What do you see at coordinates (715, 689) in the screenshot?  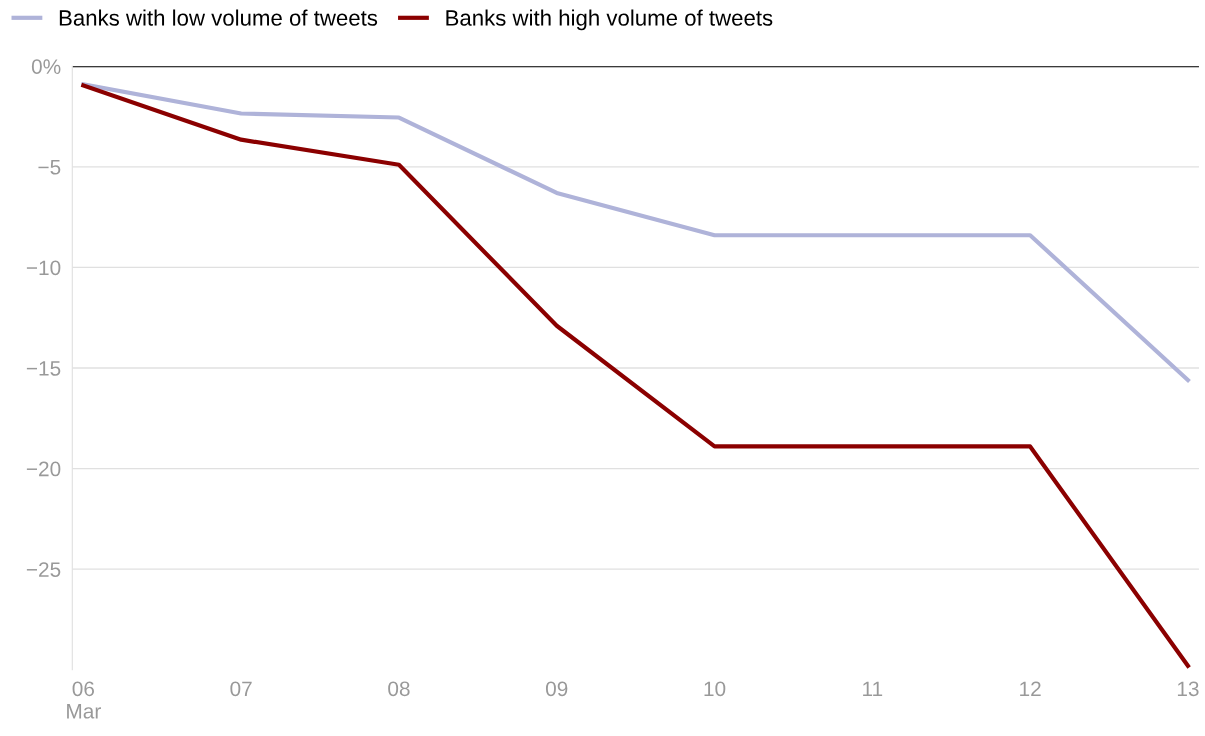 I see `x-tick-label: 10` at bounding box center [715, 689].